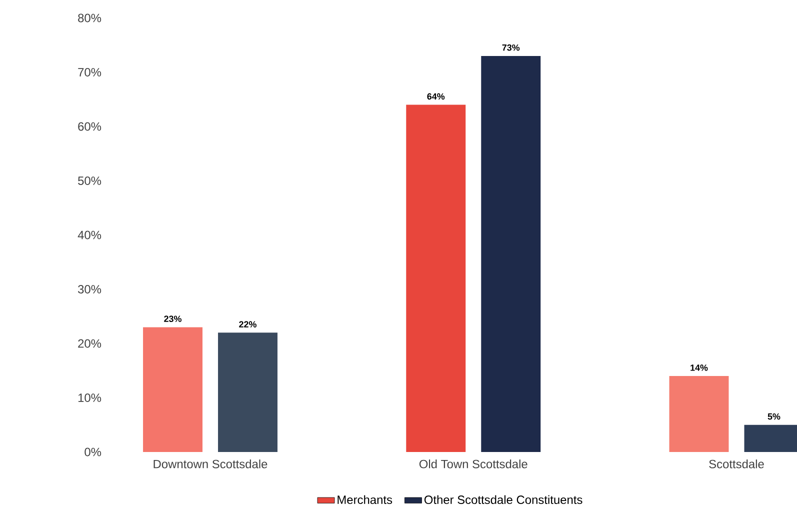 The height and width of the screenshot is (525, 797). Describe the element at coordinates (436, 96) in the screenshot. I see `data-label: 64%` at that location.